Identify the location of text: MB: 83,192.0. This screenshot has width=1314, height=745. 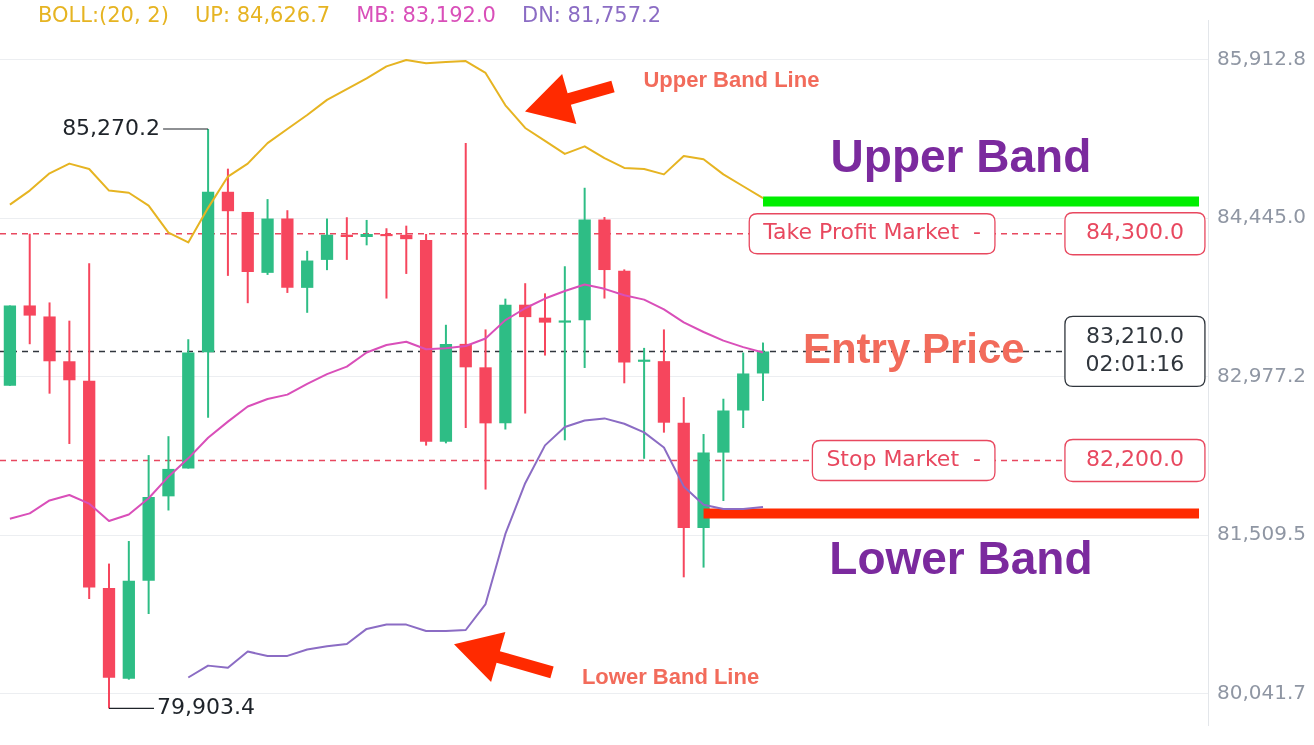
(426, 15).